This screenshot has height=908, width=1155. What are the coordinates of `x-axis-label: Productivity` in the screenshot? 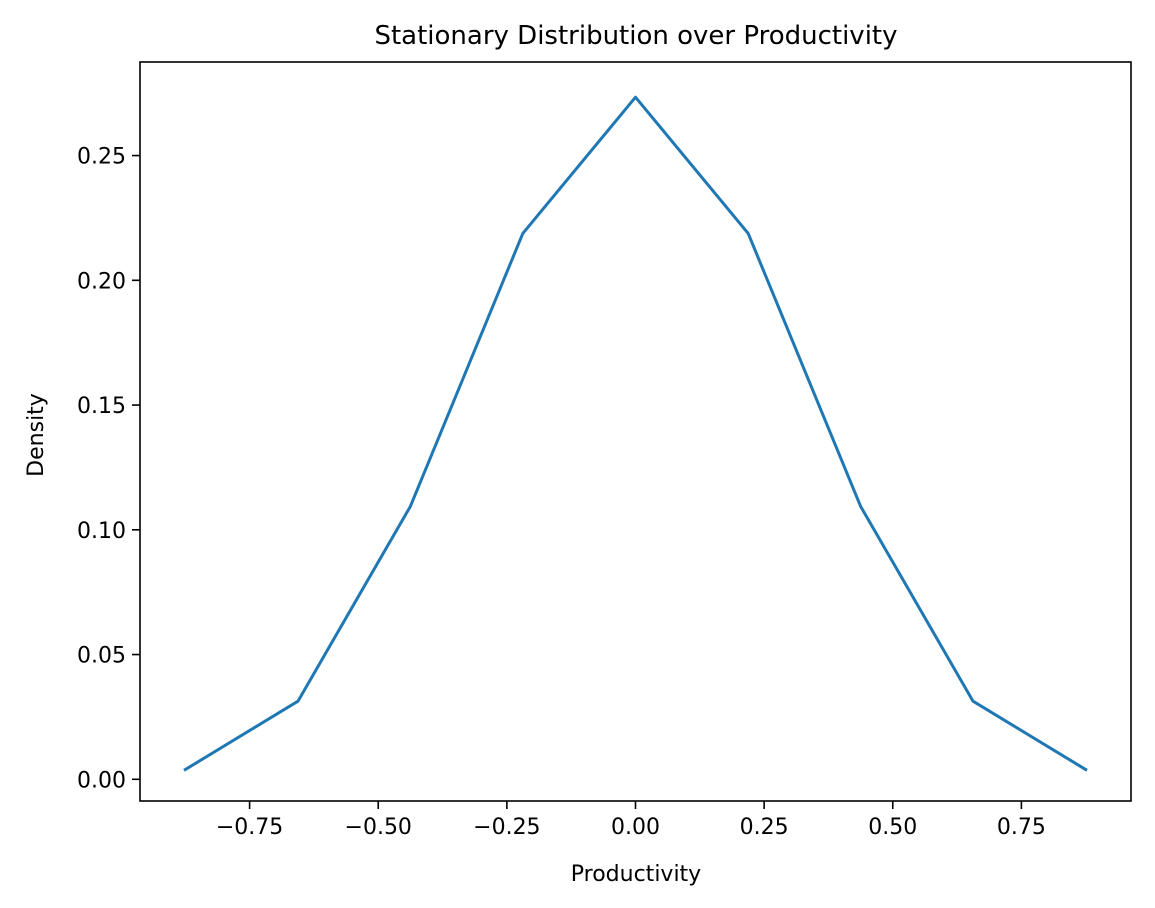 It's located at (636, 874).